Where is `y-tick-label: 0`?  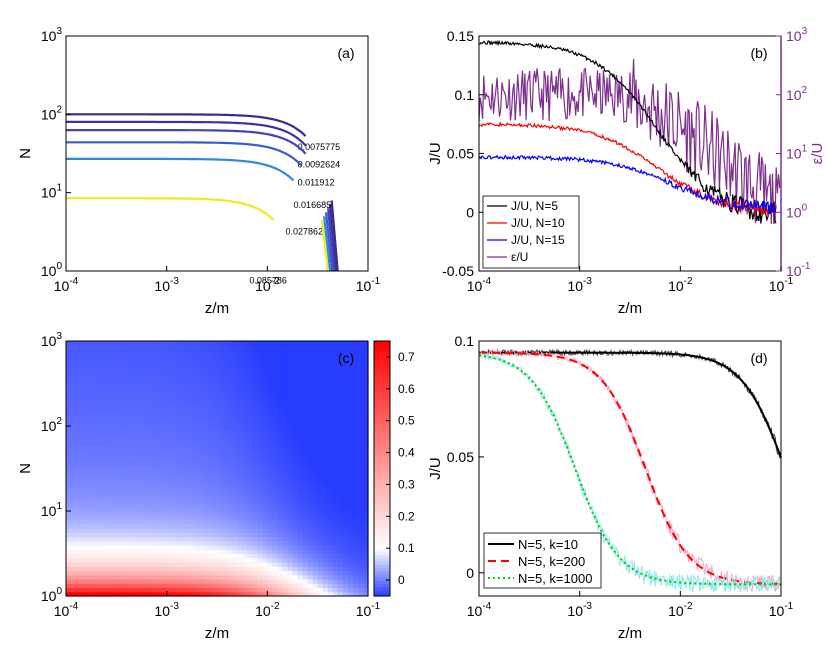
y-tick-label: 0 is located at coordinates (470, 573).